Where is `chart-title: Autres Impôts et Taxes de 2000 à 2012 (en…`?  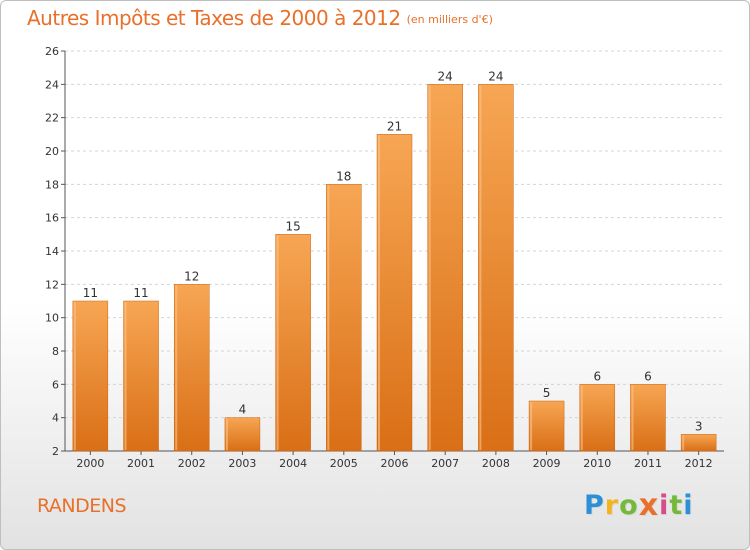
chart-title: Autres Impôts et Taxes de 2000 à 2012 (en… is located at coordinates (260, 18).